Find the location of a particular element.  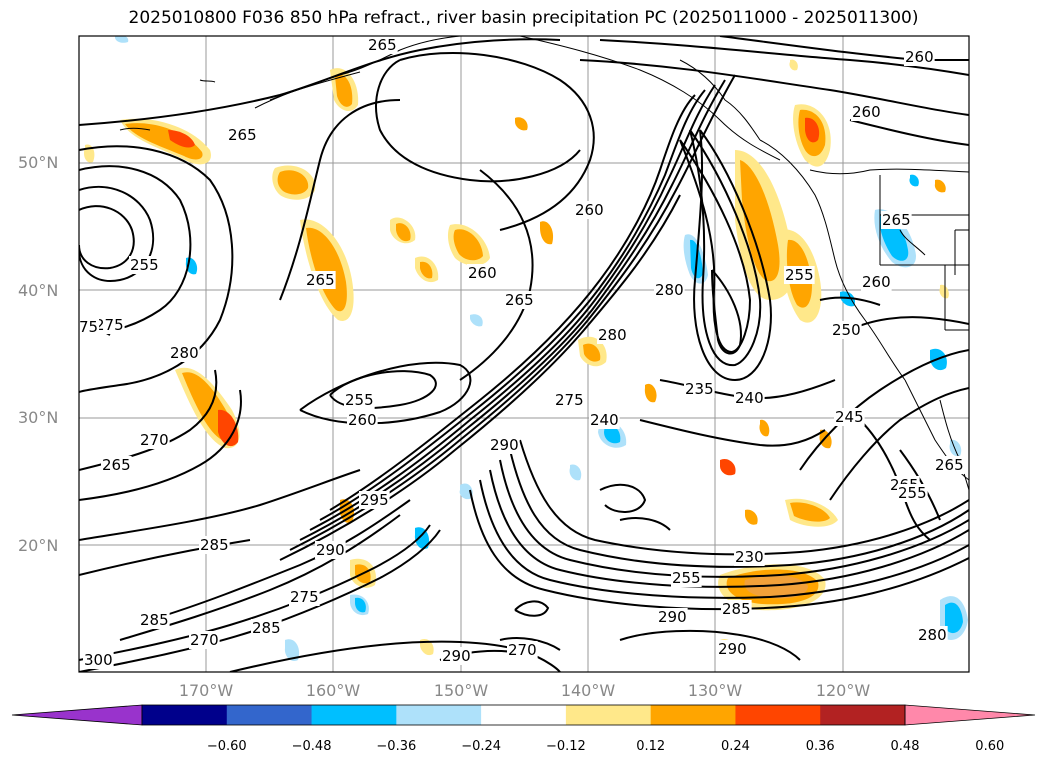

contour-label: 235 is located at coordinates (699, 389).